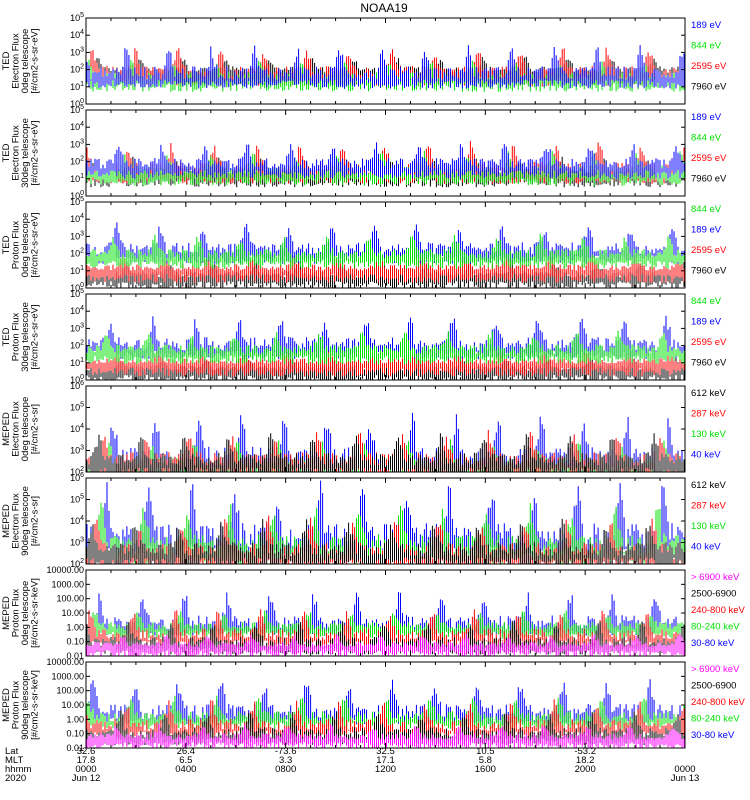  What do you see at coordinates (709, 342) in the screenshot?
I see `legend-entry: 2595 eV` at bounding box center [709, 342].